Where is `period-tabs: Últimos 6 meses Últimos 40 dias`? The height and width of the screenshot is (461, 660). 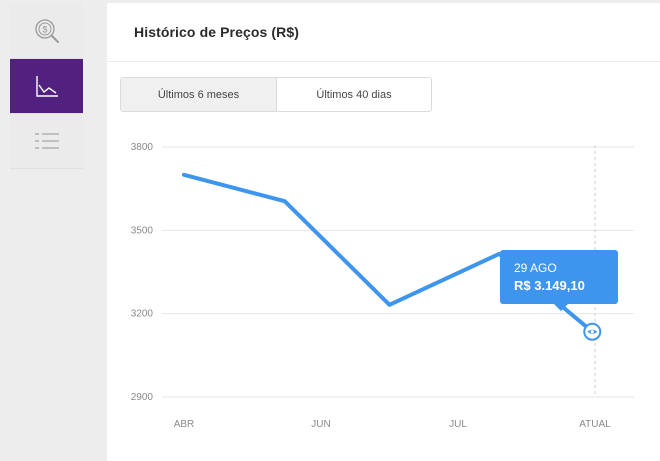 period-tabs: Últimos 6 meses Últimos 40 dias is located at coordinates (276, 94).